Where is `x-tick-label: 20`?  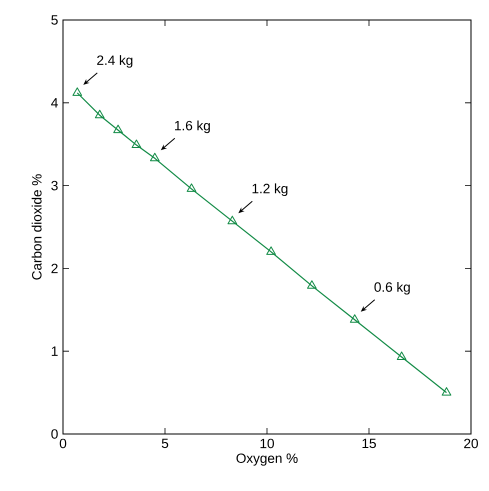 x-tick-label: 20 is located at coordinates (471, 443).